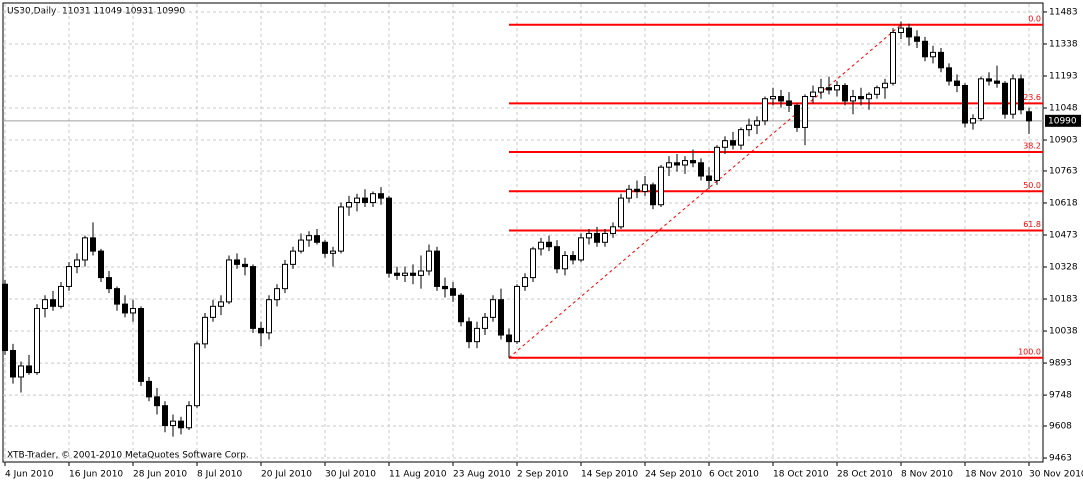 Image resolution: width=1083 pixels, height=482 pixels. What do you see at coordinates (1063, 235) in the screenshot?
I see `y-tick-label: 10473` at bounding box center [1063, 235].